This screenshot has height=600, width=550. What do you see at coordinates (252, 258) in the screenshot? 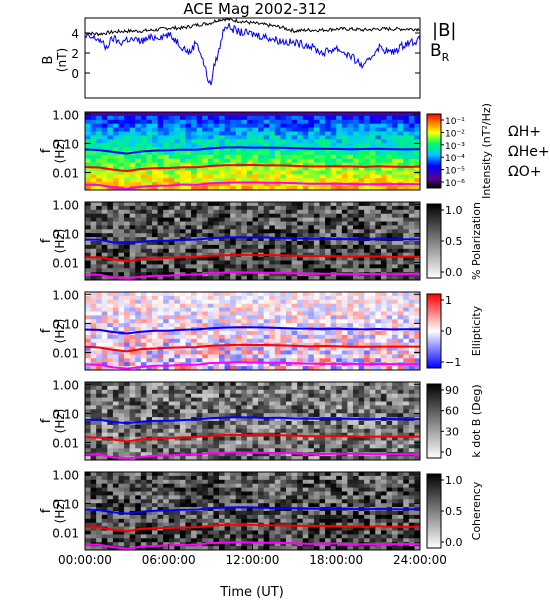
I see `polarization-cyclotron-he` at bounding box center [252, 258].